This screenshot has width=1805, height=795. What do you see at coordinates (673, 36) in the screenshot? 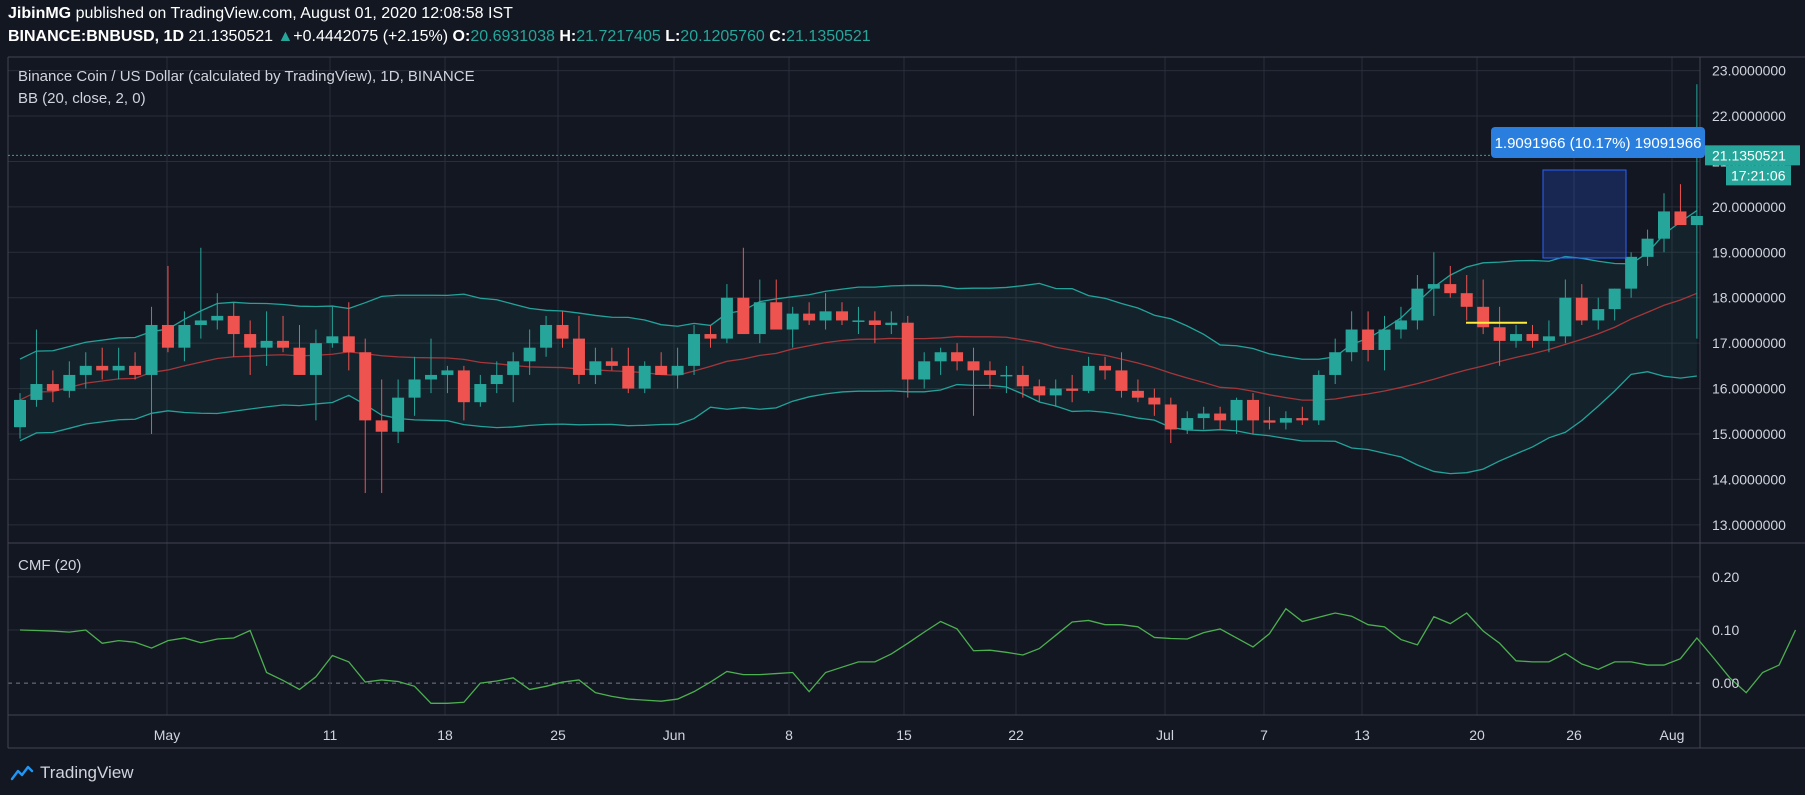
I see `low-label: L:` at bounding box center [673, 36].